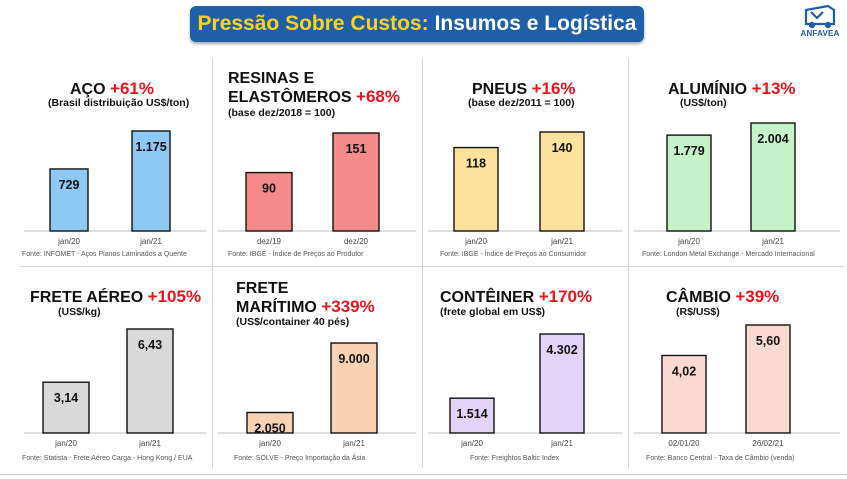 The width and height of the screenshot is (847, 479). What do you see at coordinates (772, 139) in the screenshot?
I see `bar-value-label: 2.004` at bounding box center [772, 139].